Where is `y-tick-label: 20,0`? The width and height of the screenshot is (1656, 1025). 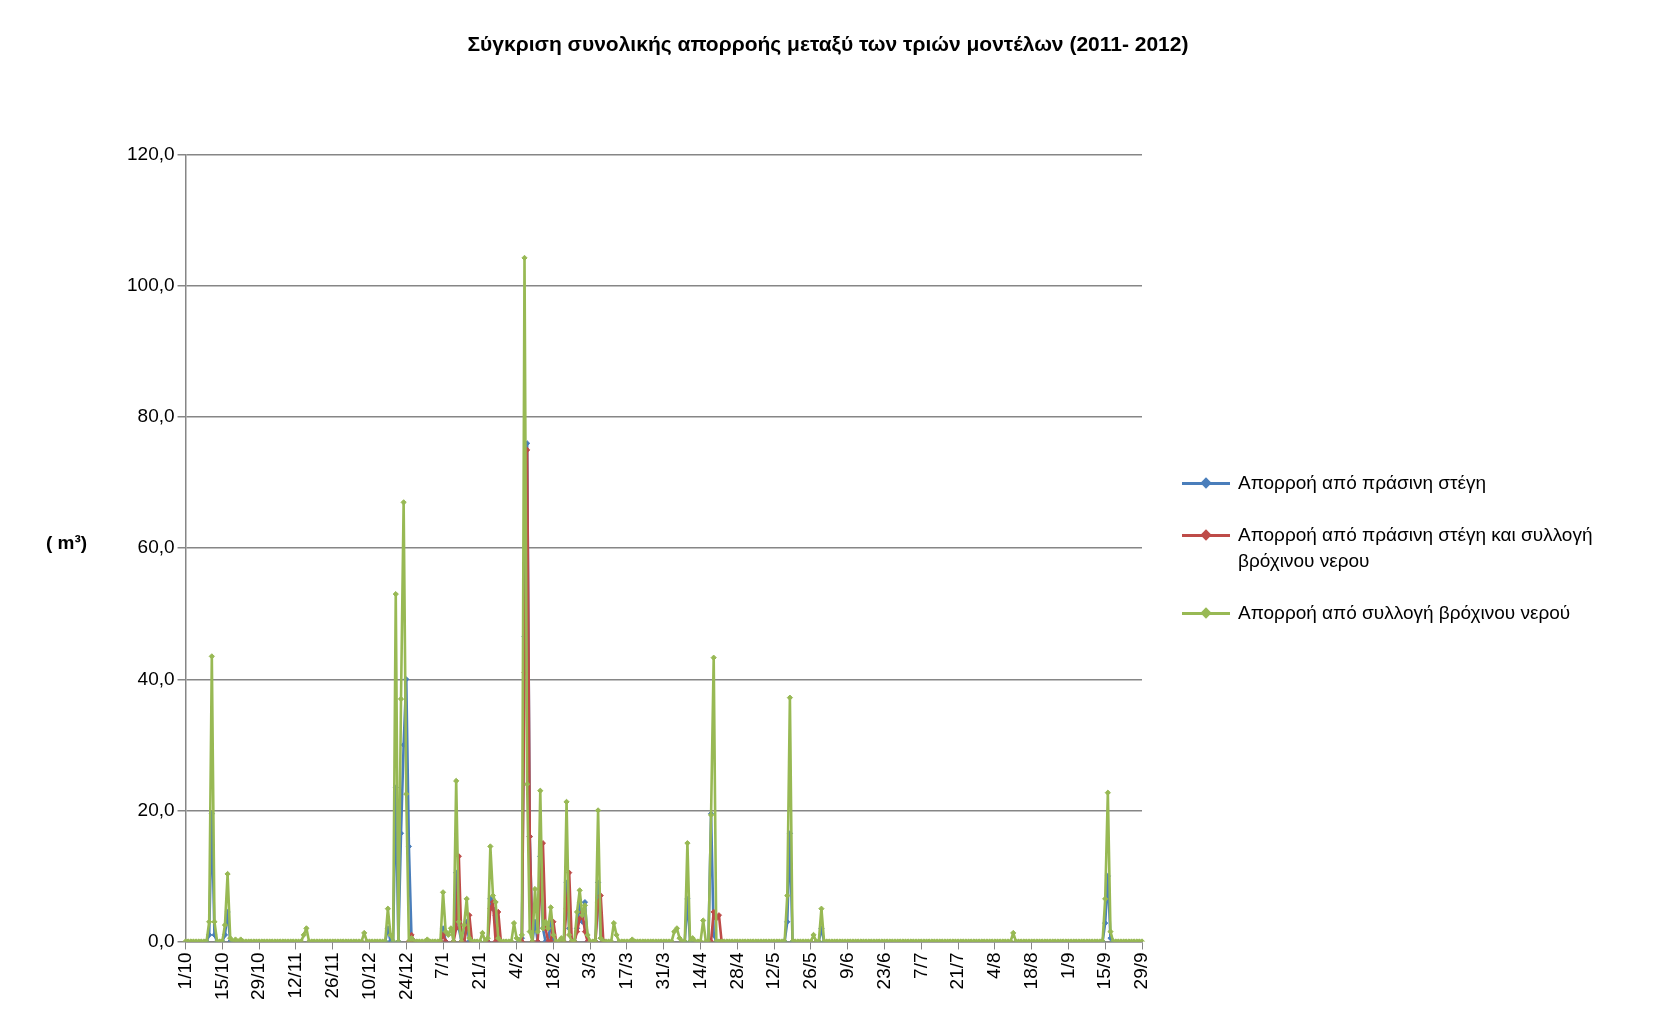
y-tick-label: 20,0 is located at coordinates (156, 809).